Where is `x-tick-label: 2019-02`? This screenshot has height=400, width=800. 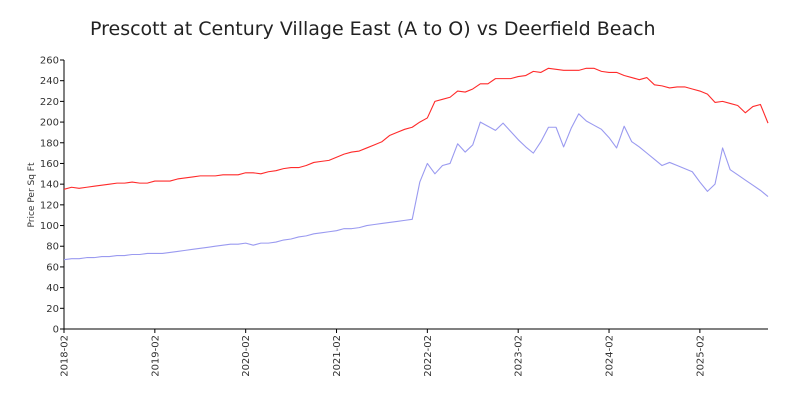
x-tick-label: 2019-02 is located at coordinates (155, 356).